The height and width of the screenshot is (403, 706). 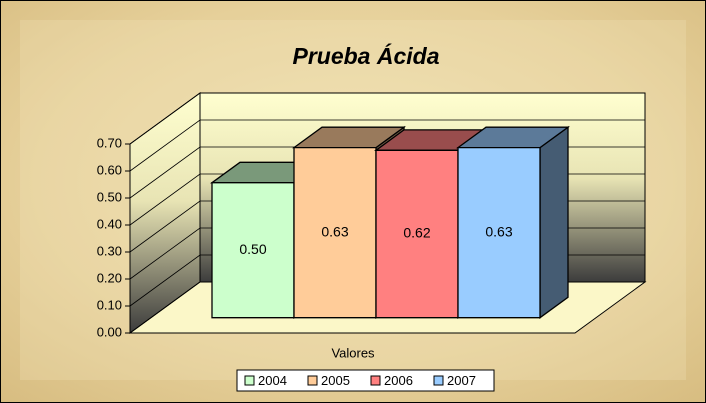 I want to click on y-tick-label: 0.10, so click(x=109, y=304).